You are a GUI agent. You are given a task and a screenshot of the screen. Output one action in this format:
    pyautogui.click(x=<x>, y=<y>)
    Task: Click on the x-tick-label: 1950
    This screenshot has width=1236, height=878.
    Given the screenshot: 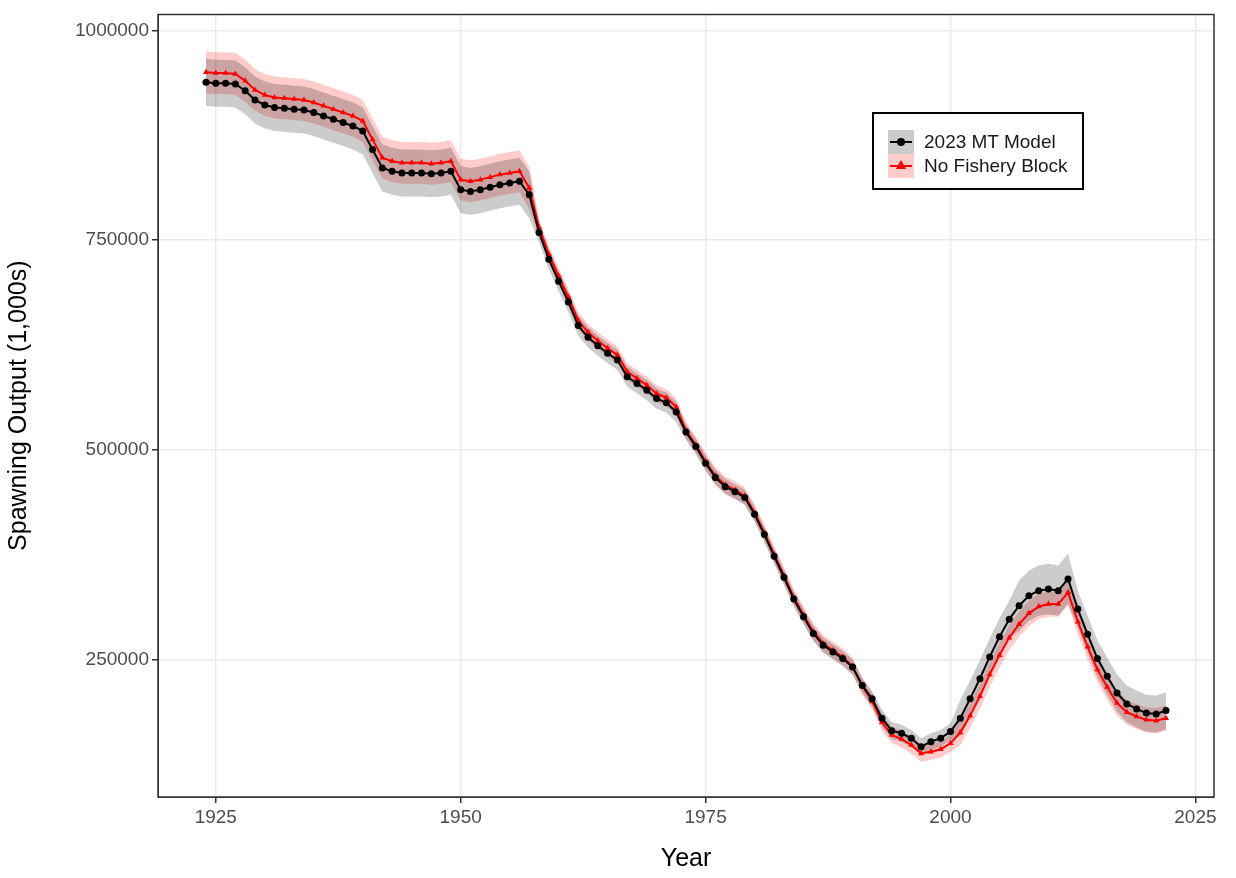 What is the action you would take?
    pyautogui.click(x=460, y=816)
    